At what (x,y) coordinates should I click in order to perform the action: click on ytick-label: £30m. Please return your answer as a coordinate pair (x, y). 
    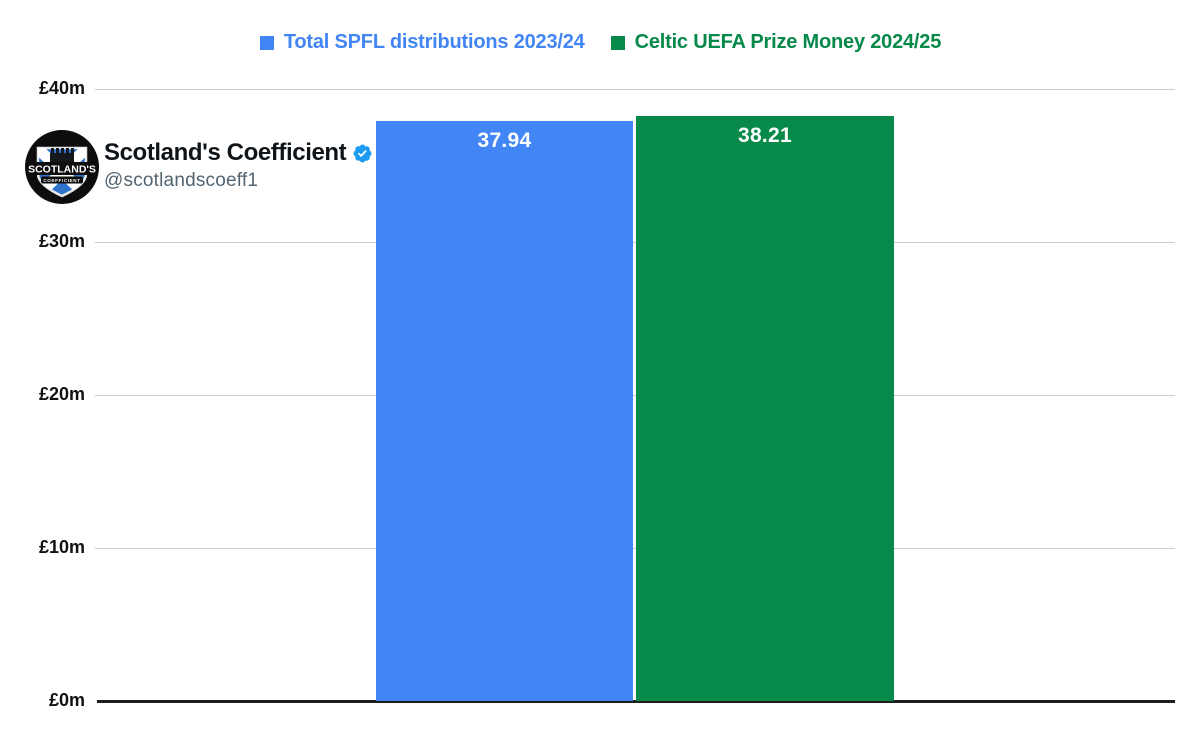
    Looking at the image, I should click on (61, 241).